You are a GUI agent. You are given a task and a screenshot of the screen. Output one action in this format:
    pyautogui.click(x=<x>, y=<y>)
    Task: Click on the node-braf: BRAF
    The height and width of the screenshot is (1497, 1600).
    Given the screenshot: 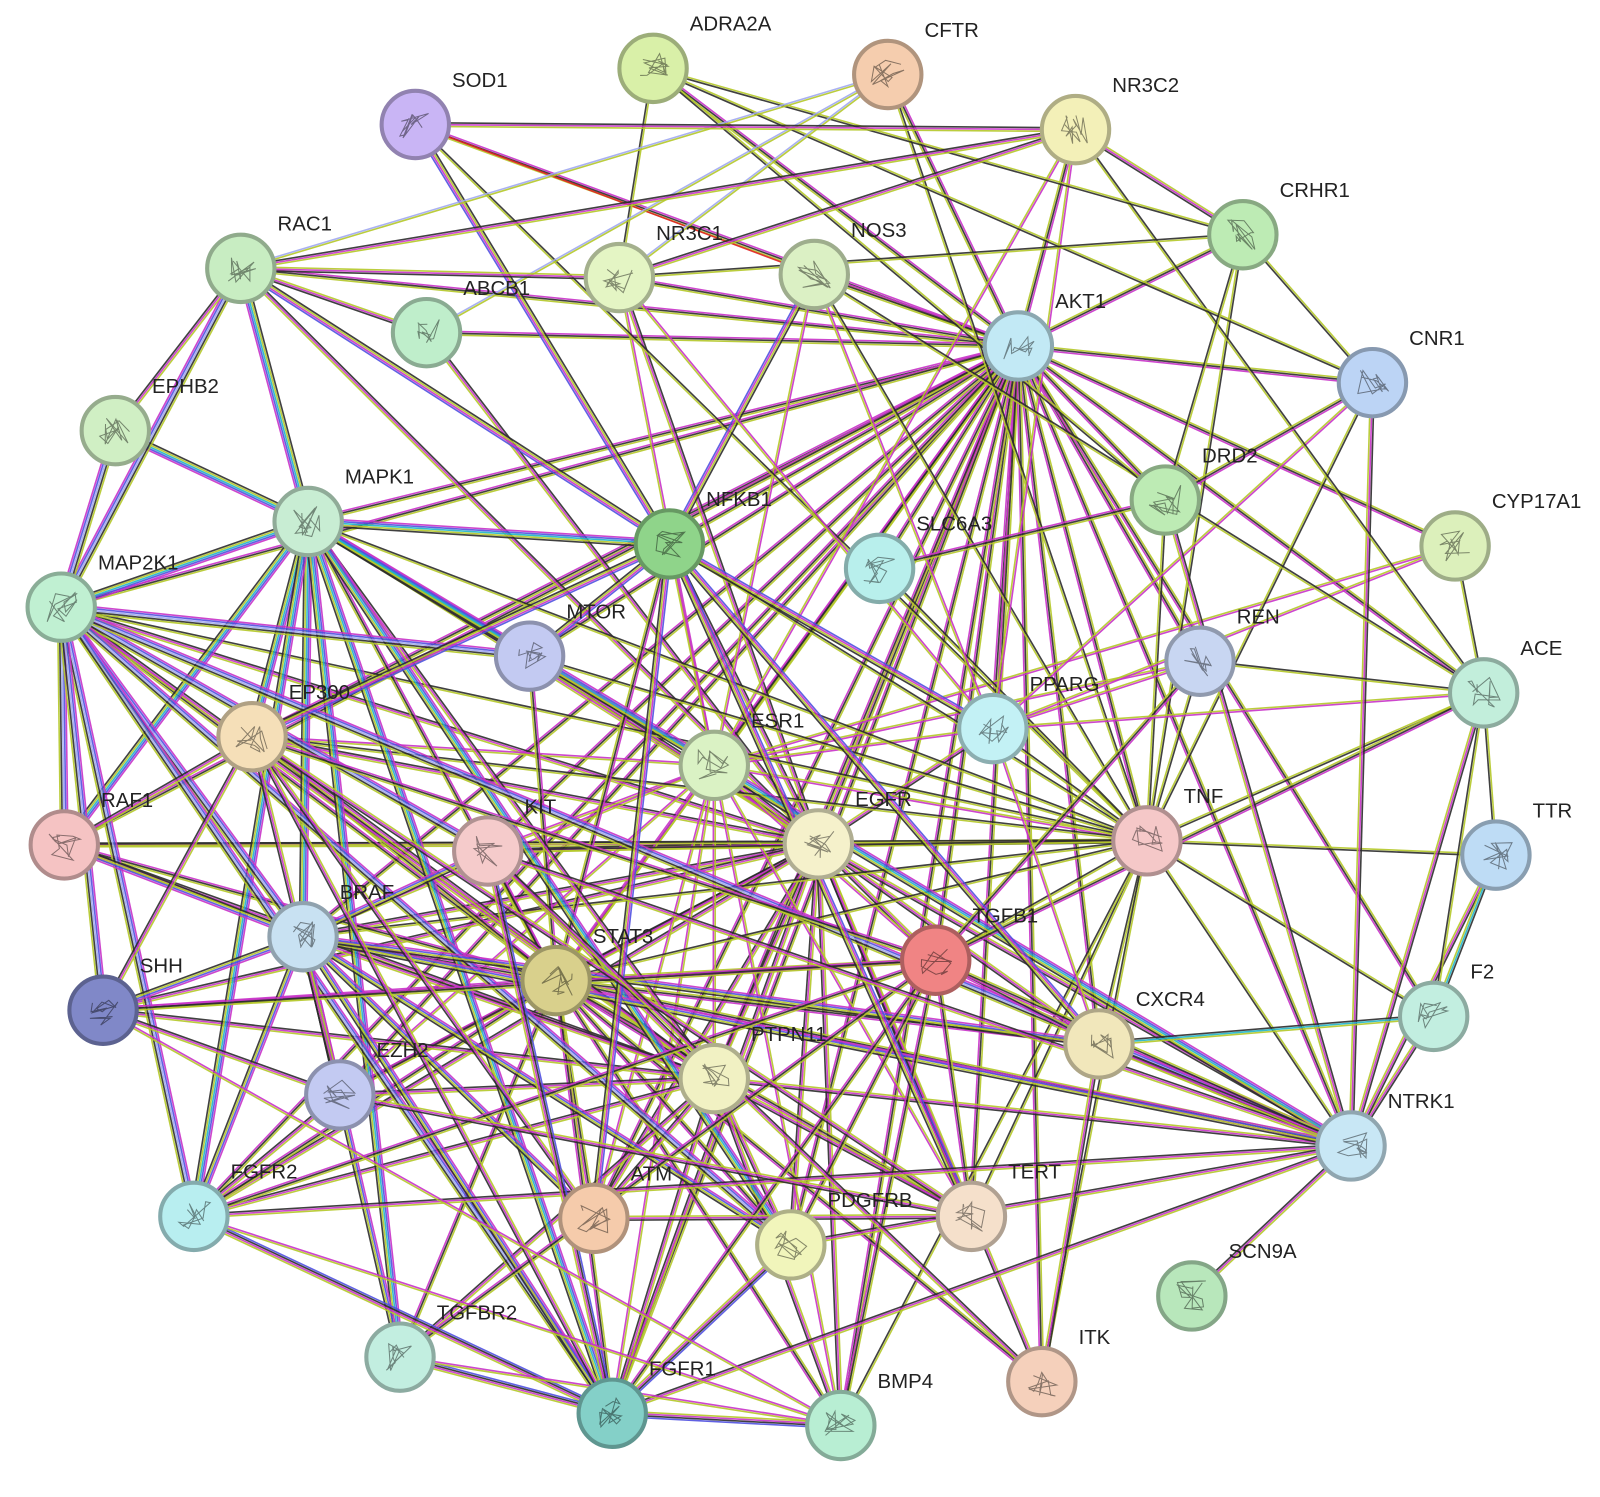 What is the action you would take?
    pyautogui.click(x=330, y=927)
    